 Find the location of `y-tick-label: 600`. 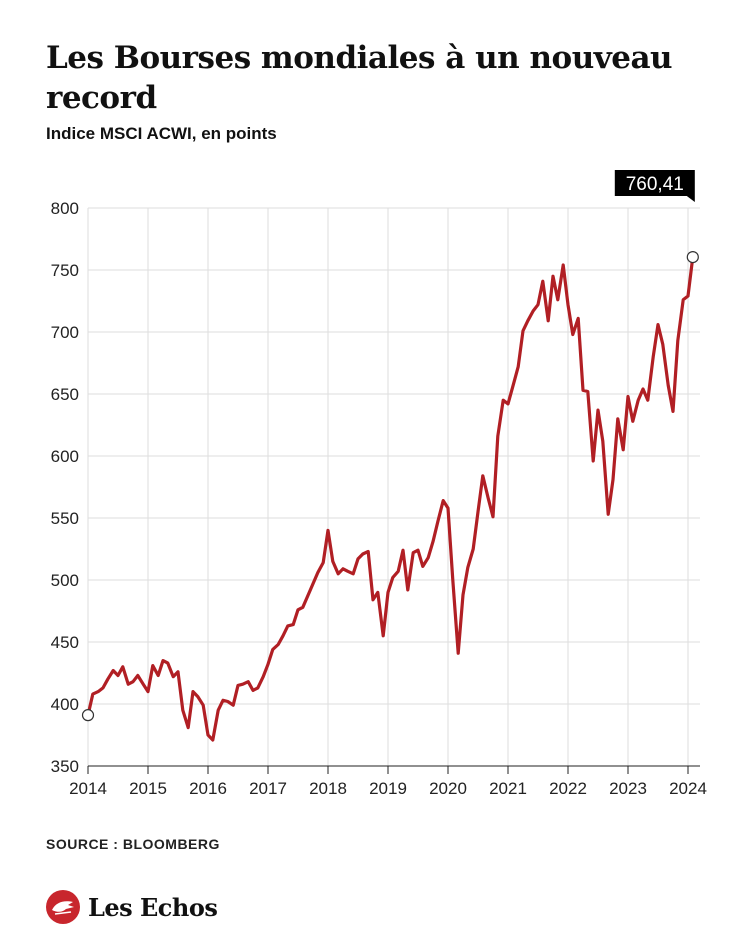

y-tick-label: 600 is located at coordinates (65, 456).